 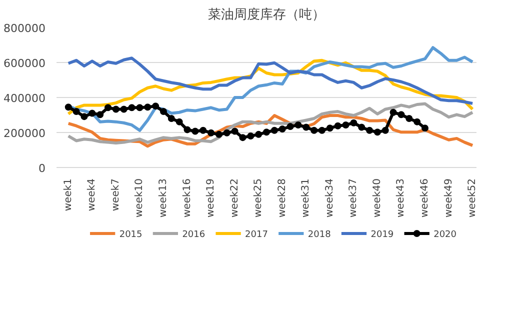 I want to click on y-tick-label: 600000, so click(x=25, y=63).